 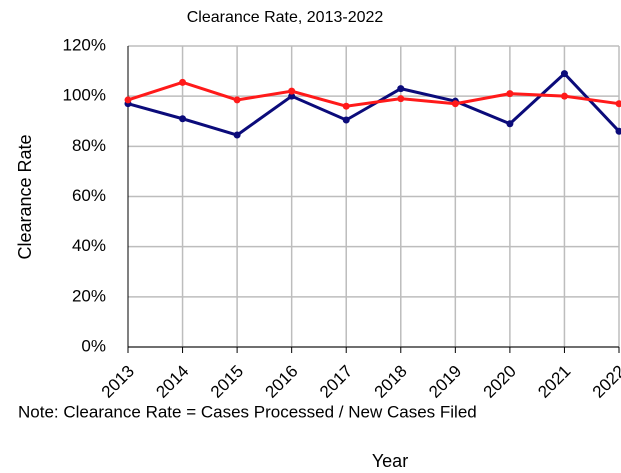 What do you see at coordinates (84, 95) in the screenshot?
I see `y-tick-label: 100%` at bounding box center [84, 95].